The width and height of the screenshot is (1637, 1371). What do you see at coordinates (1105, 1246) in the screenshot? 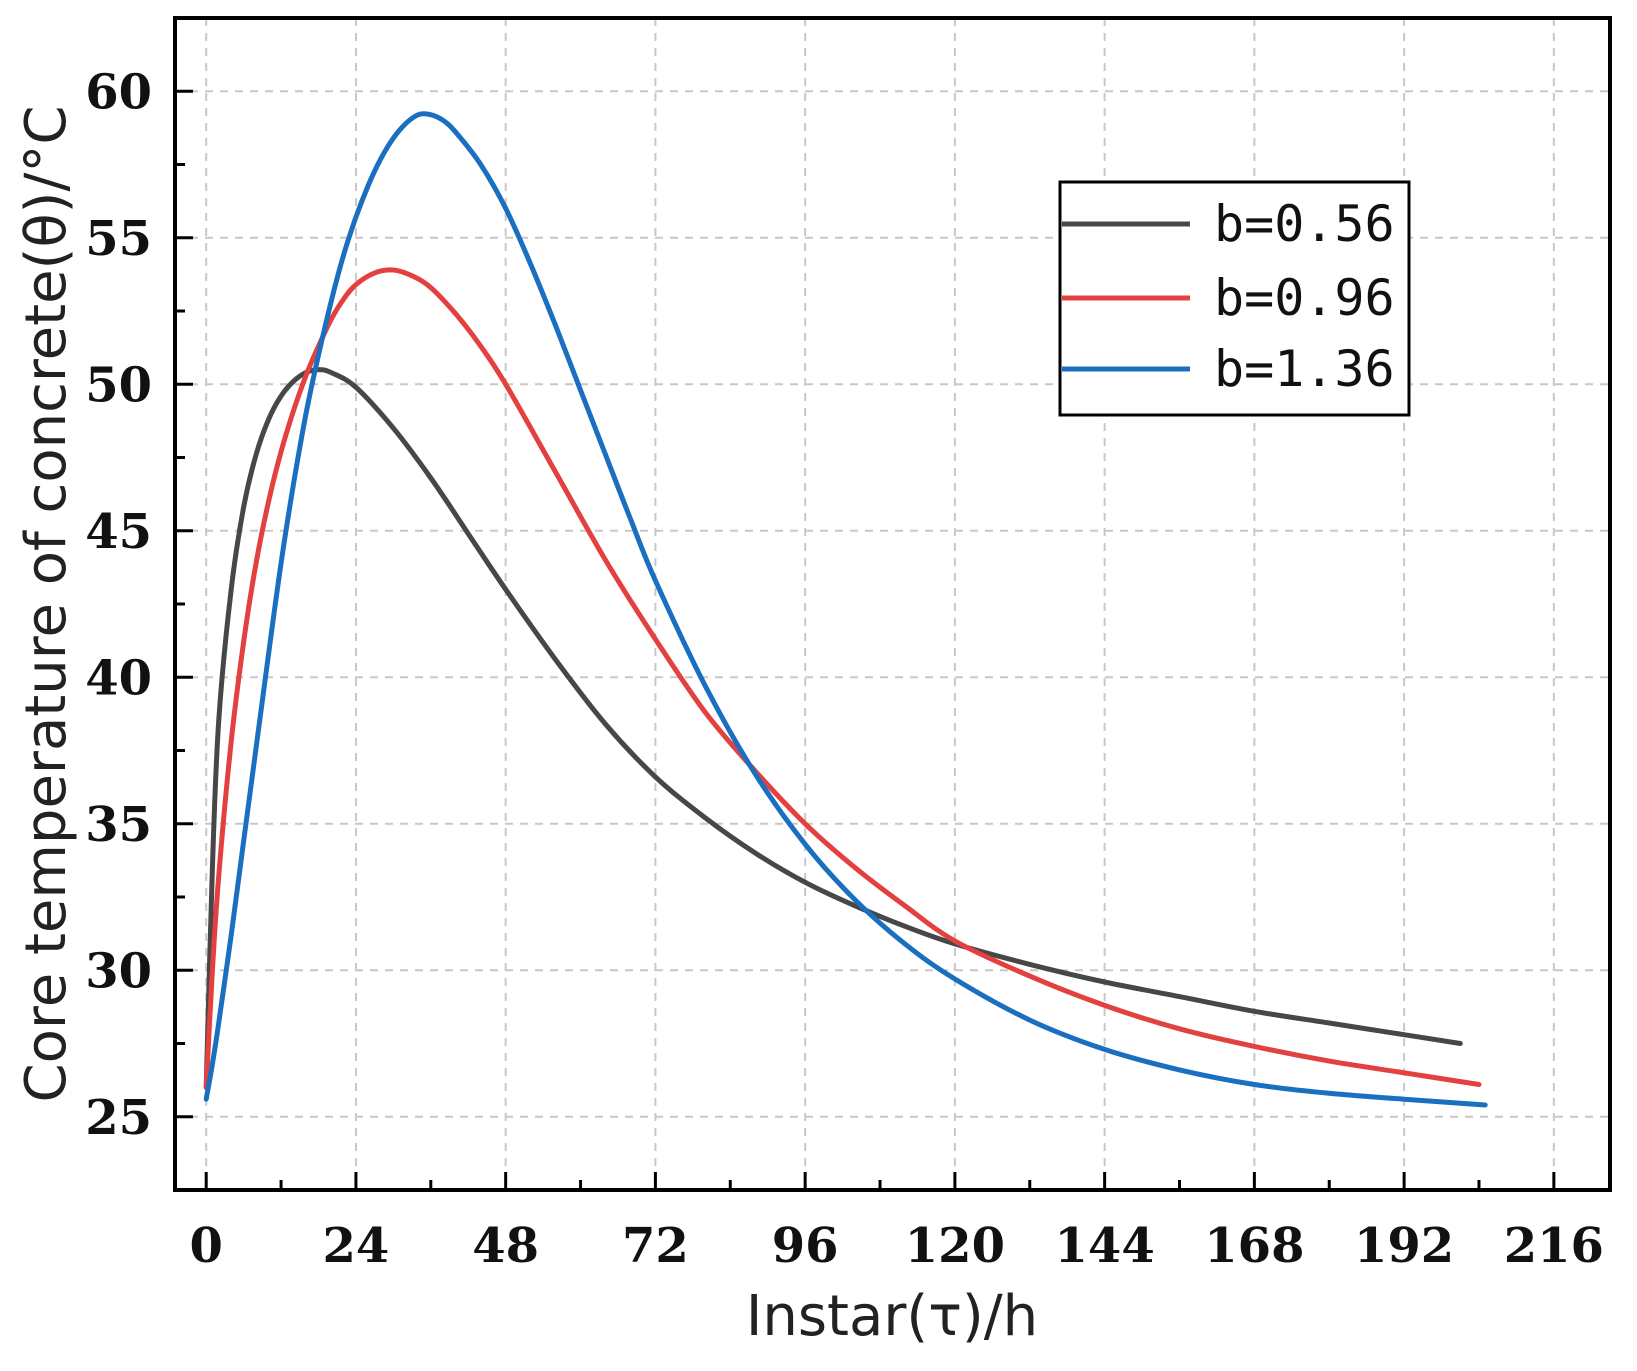
I see `x-tick-label: 144` at bounding box center [1105, 1246].